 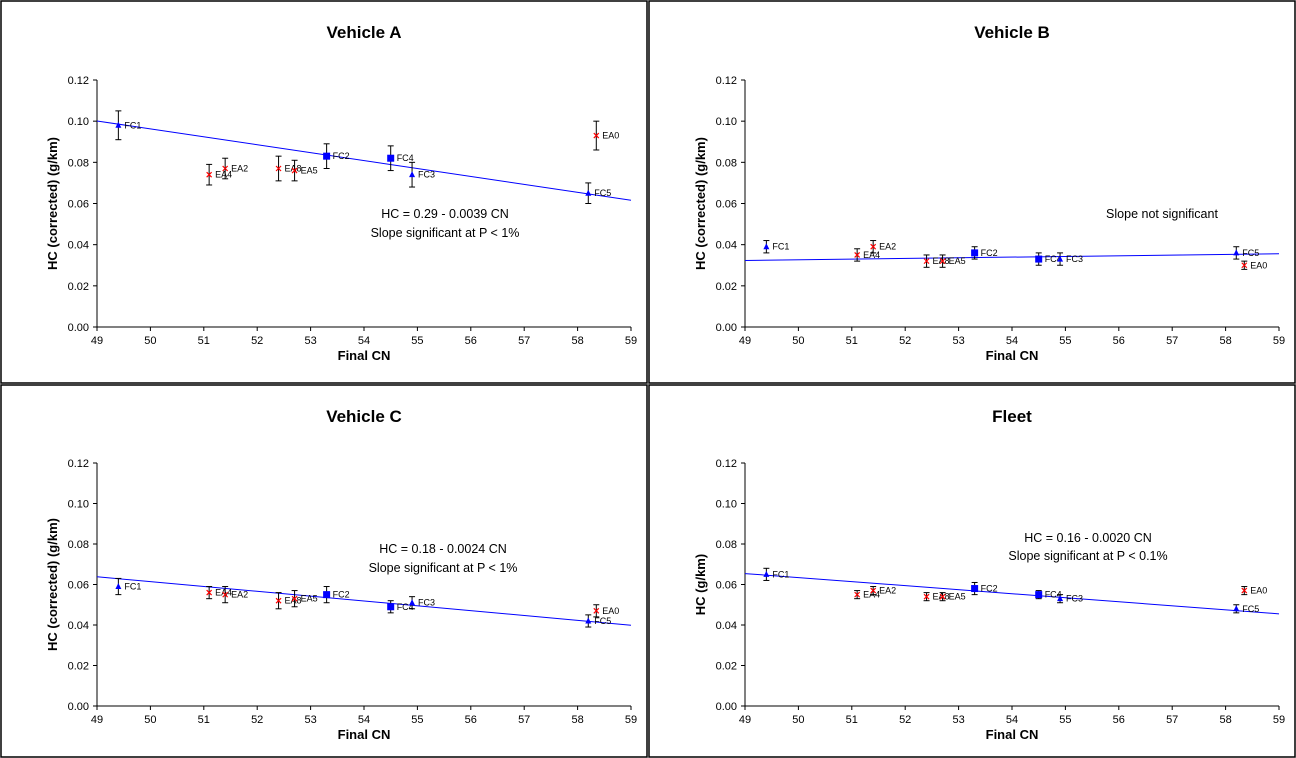 I want to click on data-point-fc5: FC5, so click(x=598, y=621).